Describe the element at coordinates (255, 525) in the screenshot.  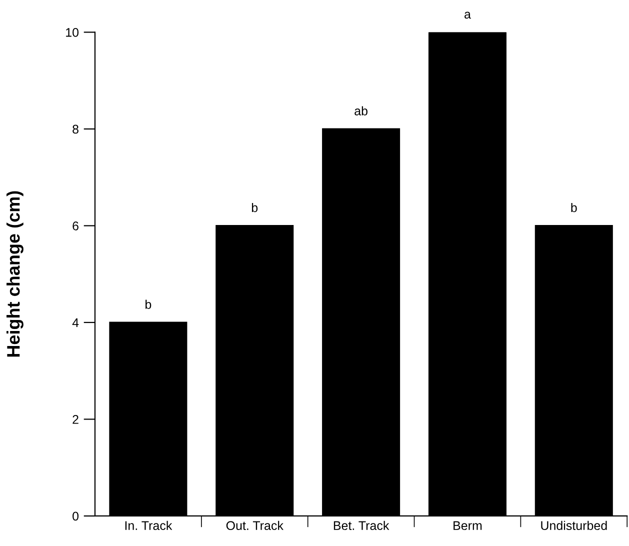
I see `x-tick-label: Out. Track` at that location.